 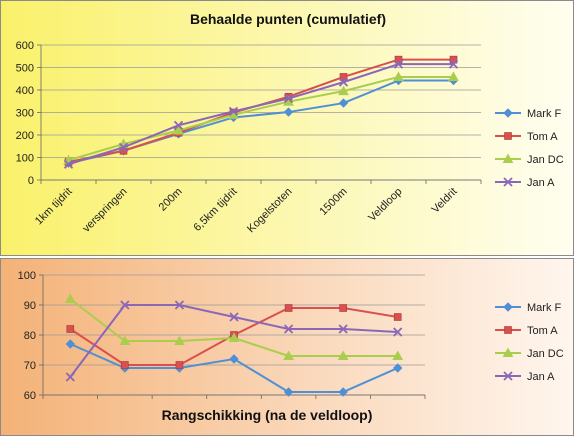 I want to click on ranking-chart-series-line-mark-f, so click(x=234, y=368).